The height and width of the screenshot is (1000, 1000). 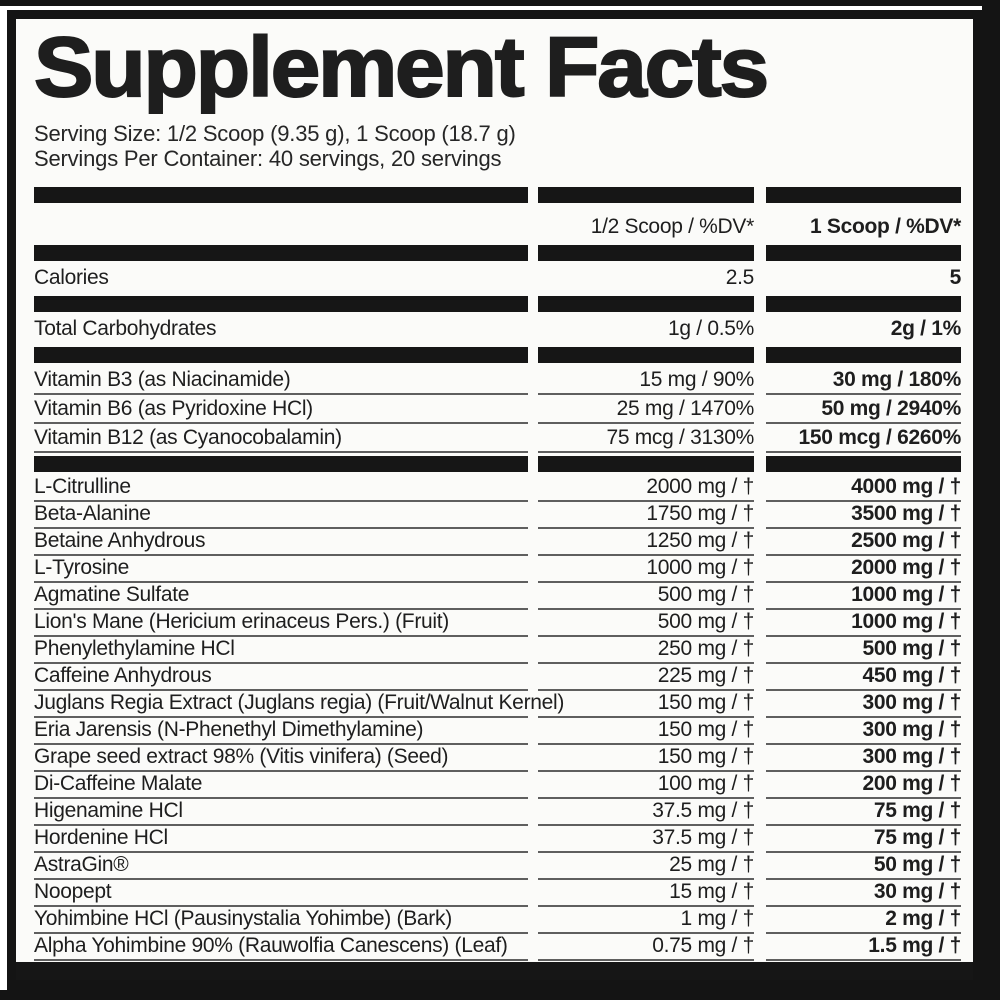 What do you see at coordinates (646, 920) in the screenshot?
I see `half-scoop-value: 1 mg / †` at bounding box center [646, 920].